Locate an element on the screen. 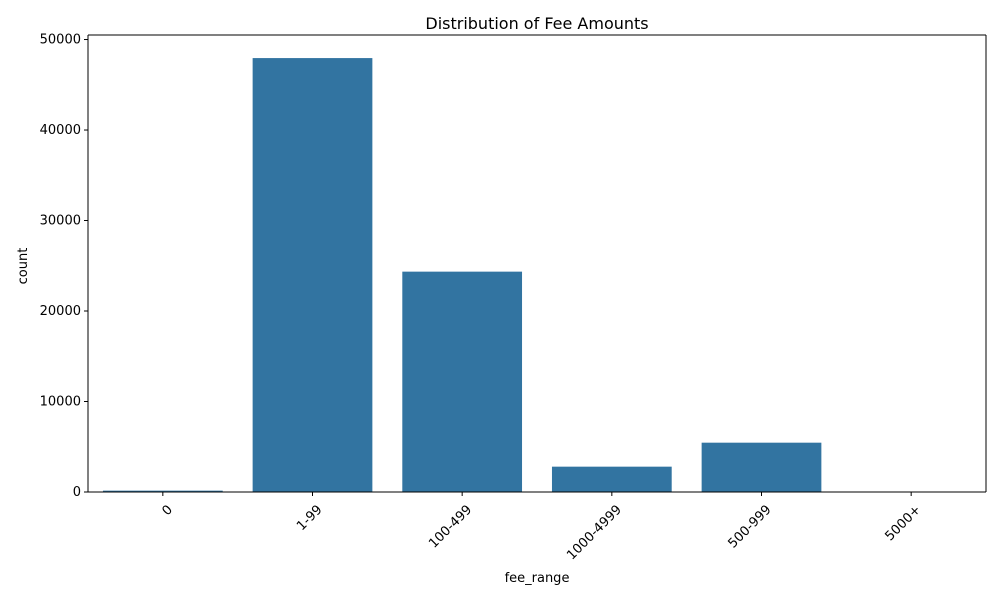  x-tick-label: 0 is located at coordinates (167, 510).